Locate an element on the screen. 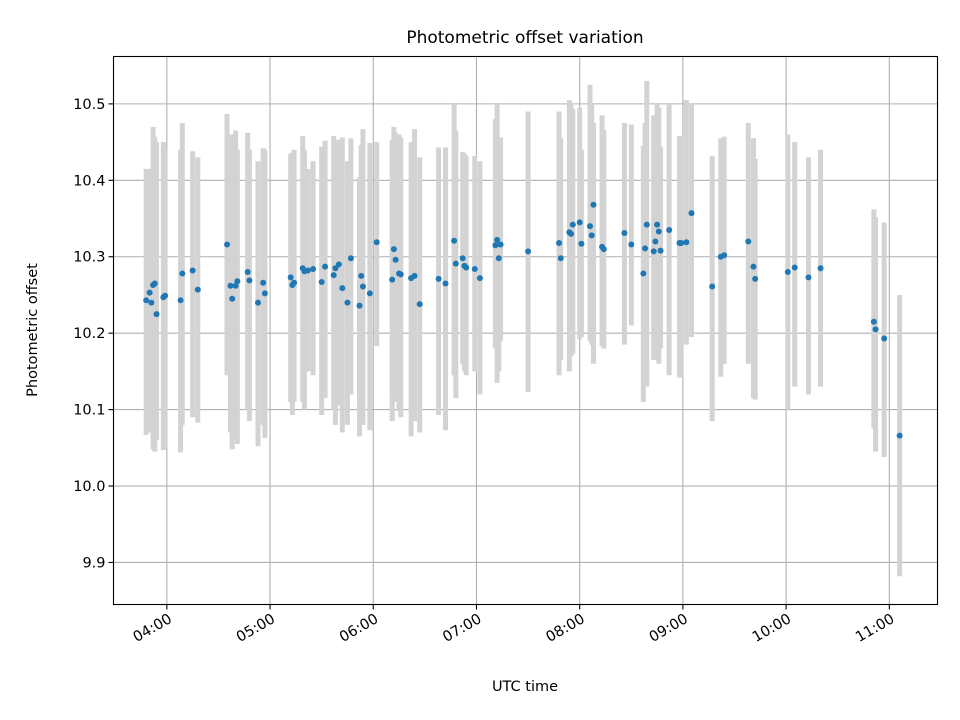 The height and width of the screenshot is (720, 960). y-tick-label: 10.5 is located at coordinates (89, 105).